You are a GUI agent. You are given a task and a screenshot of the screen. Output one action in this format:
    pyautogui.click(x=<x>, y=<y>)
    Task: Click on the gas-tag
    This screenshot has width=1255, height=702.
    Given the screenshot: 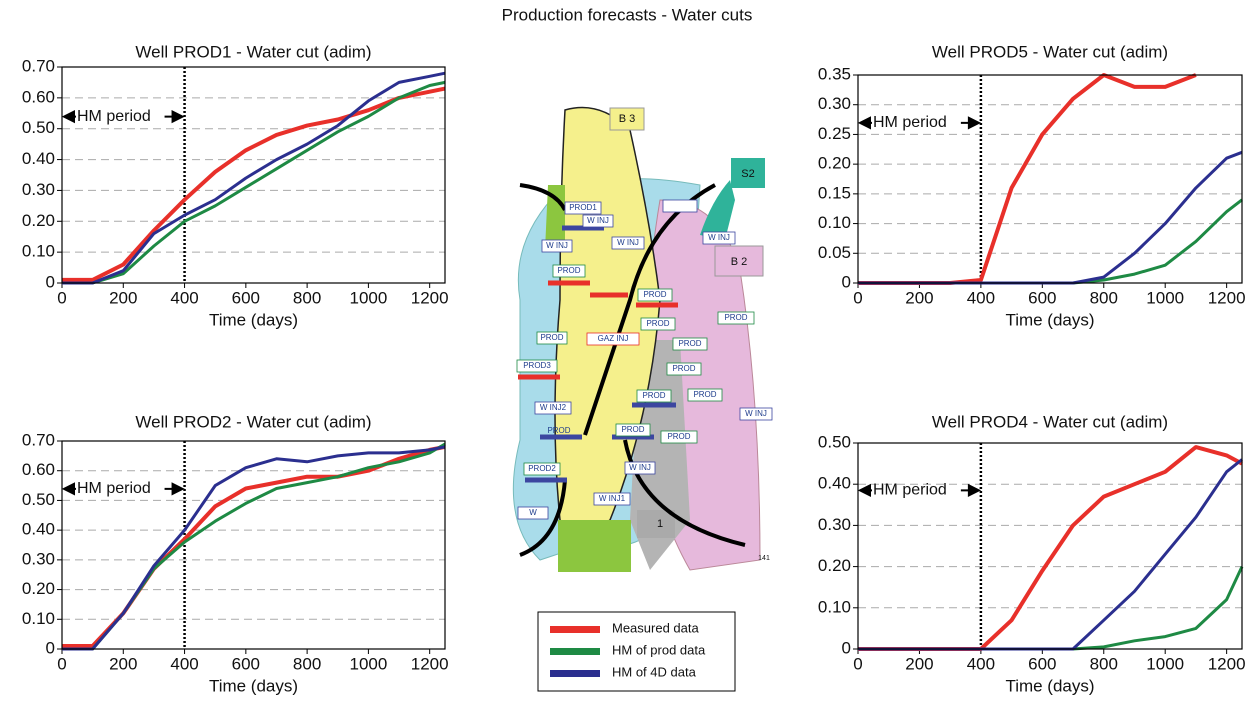 What is the action you would take?
    pyautogui.click(x=613, y=339)
    